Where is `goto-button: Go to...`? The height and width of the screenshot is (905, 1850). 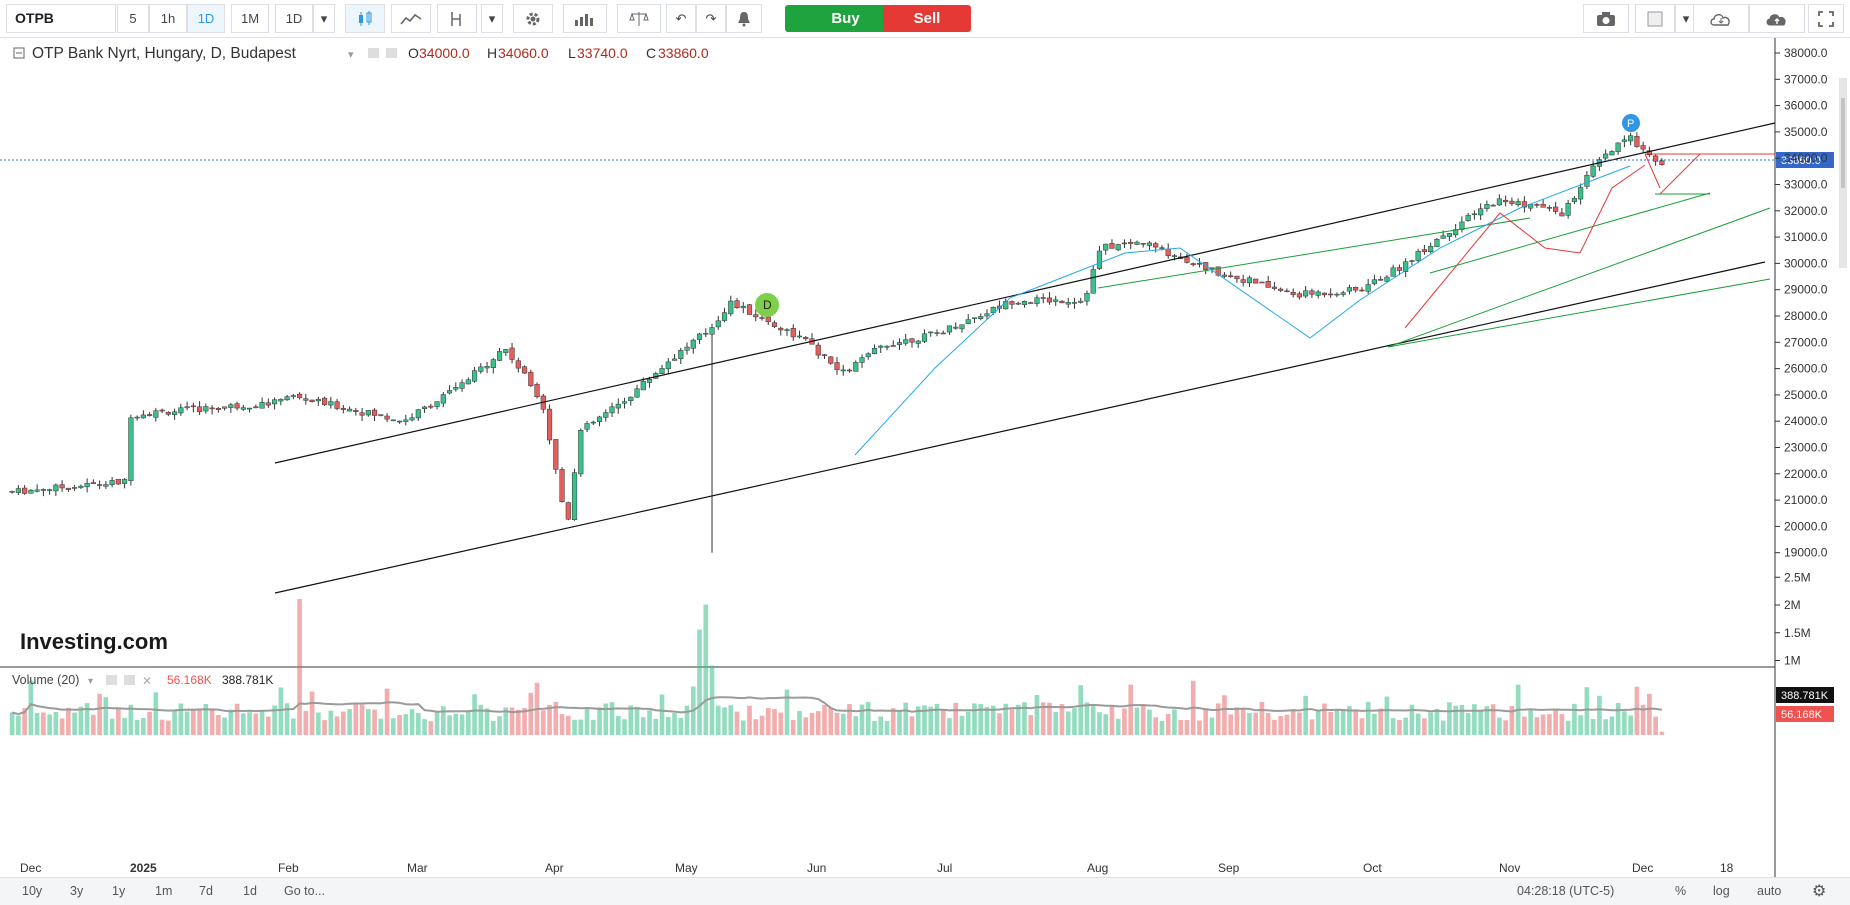 goto-button: Go to... is located at coordinates (304, 891).